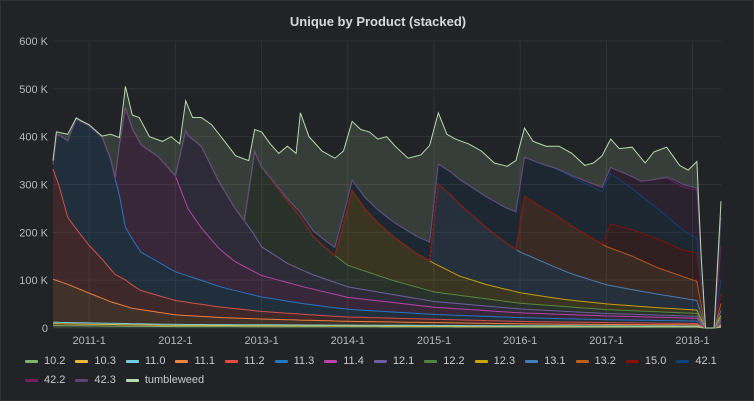 The width and height of the screenshot is (754, 401). I want to click on legend-label: 11.4, so click(353, 361).